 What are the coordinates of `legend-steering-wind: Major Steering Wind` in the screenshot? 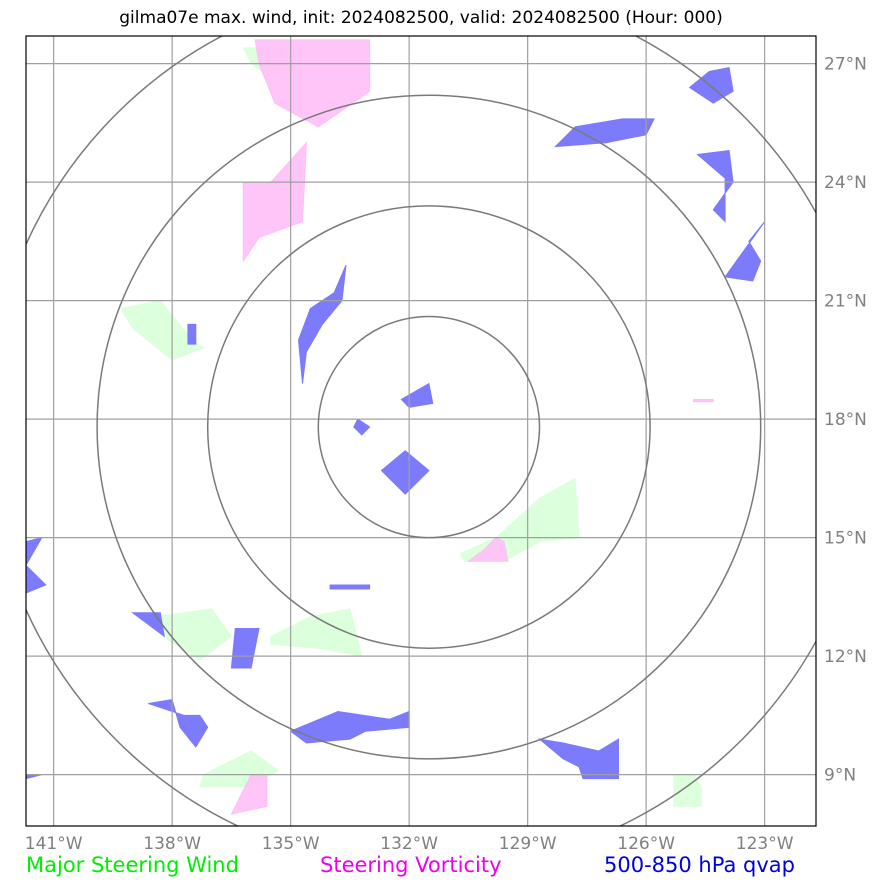 It's located at (132, 865).